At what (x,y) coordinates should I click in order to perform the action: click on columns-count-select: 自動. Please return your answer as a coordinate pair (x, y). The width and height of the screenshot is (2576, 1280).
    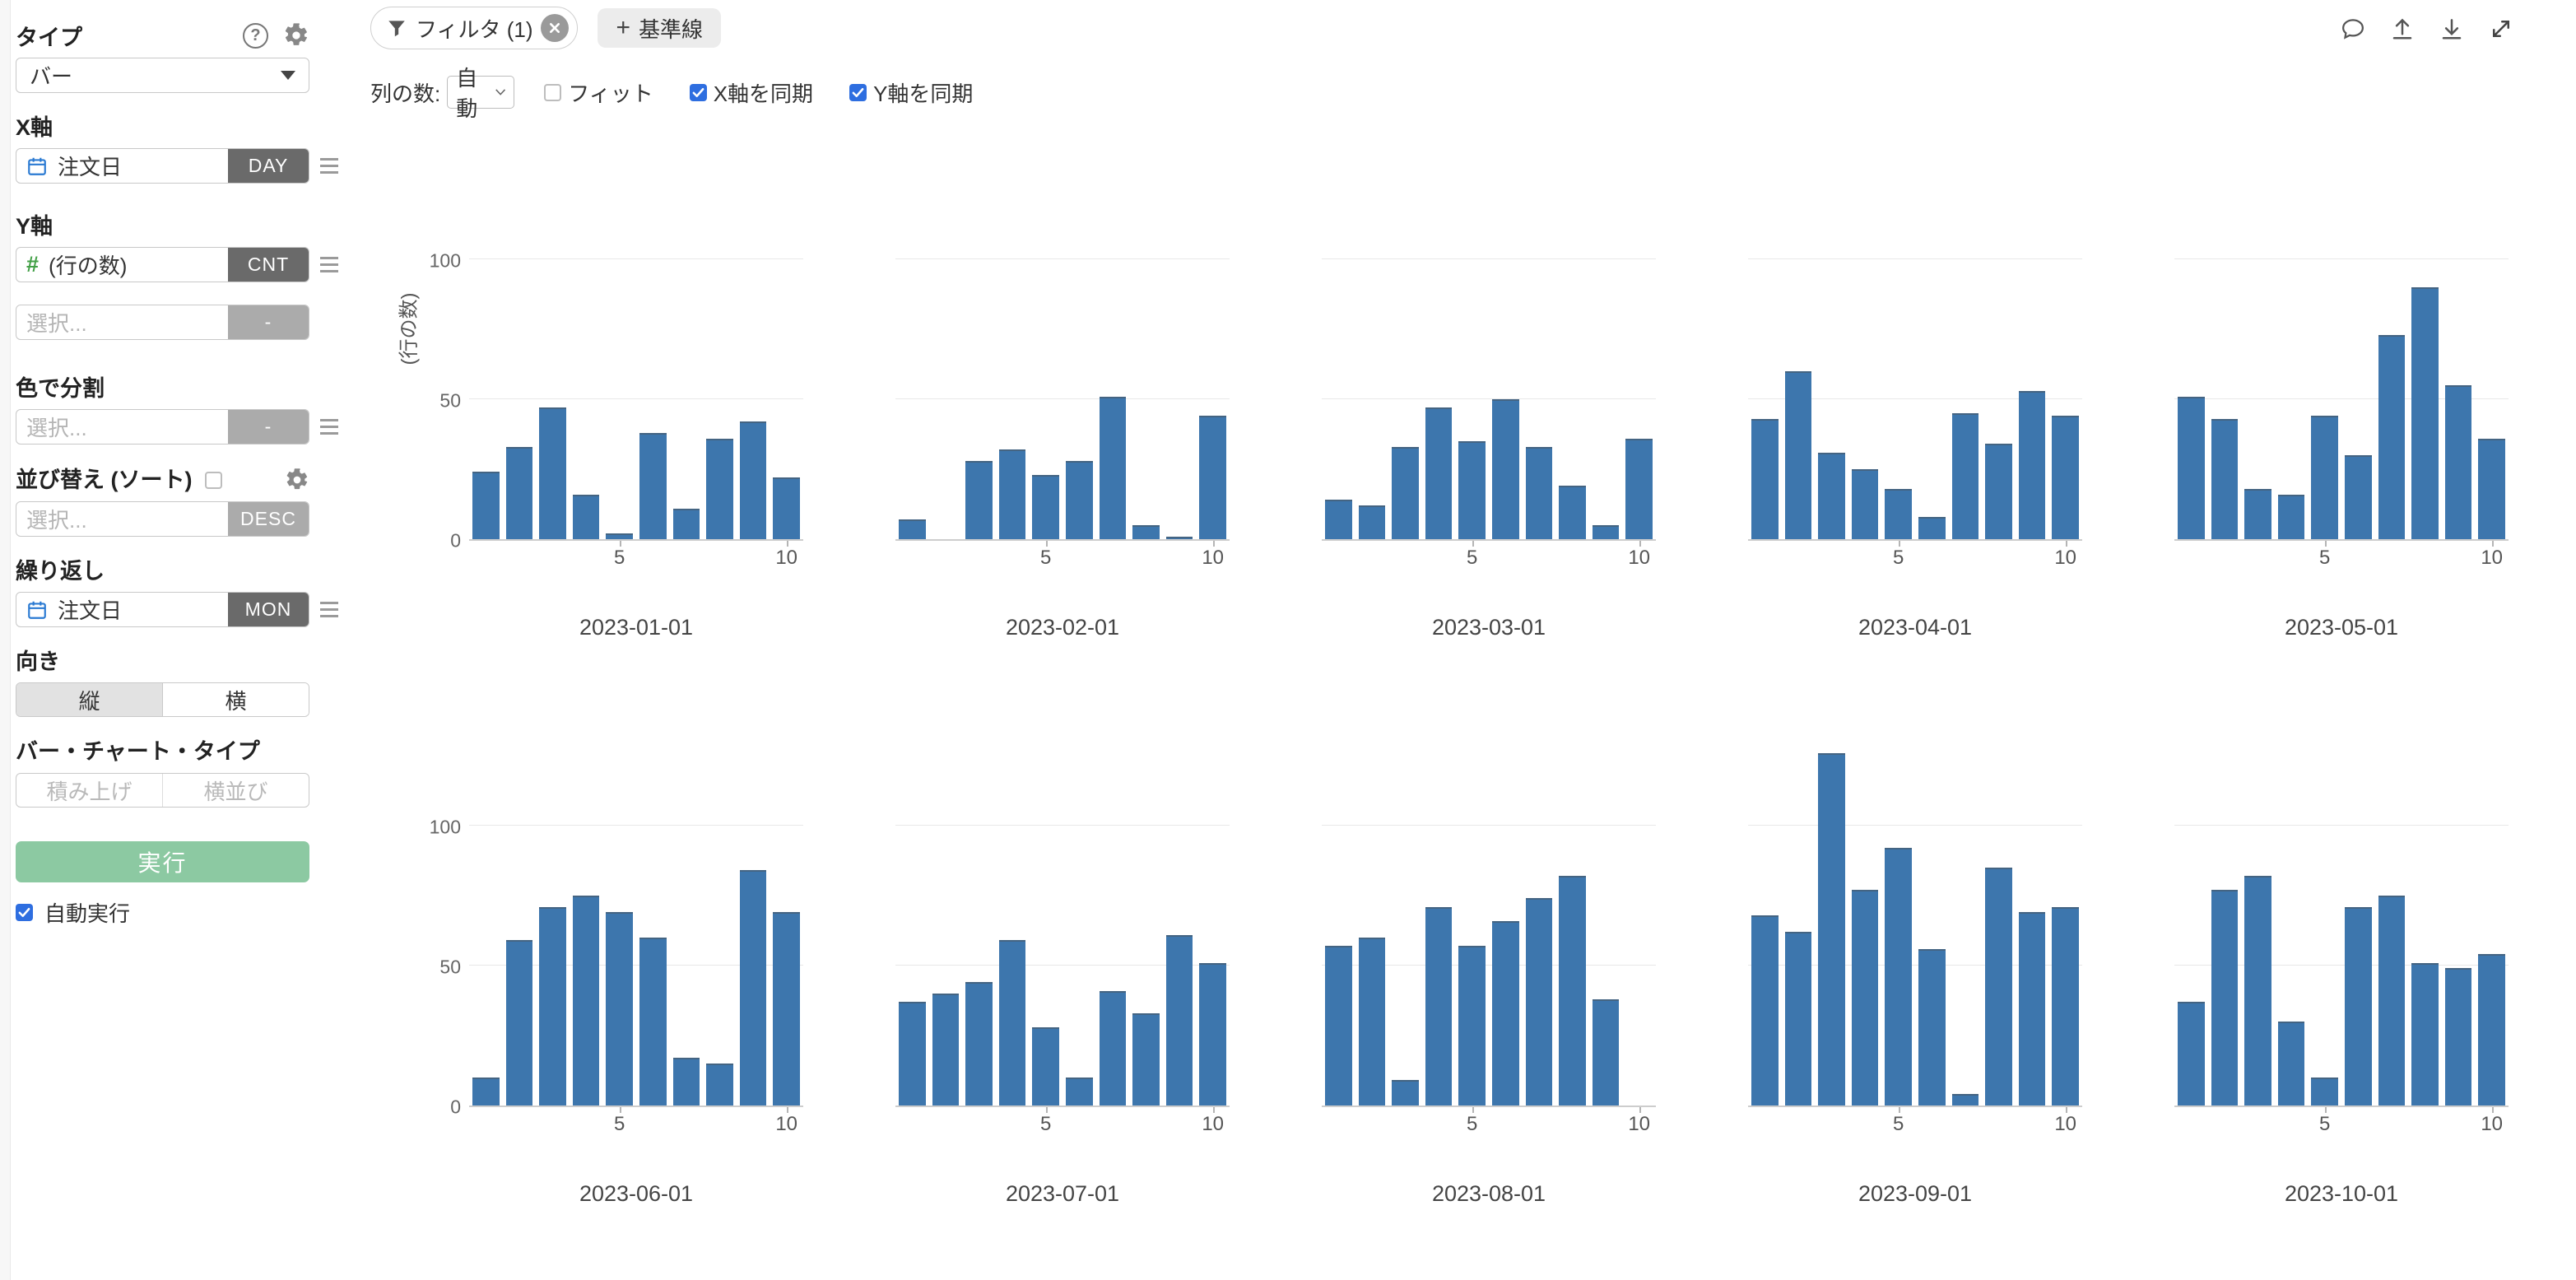
    Looking at the image, I should click on (481, 93).